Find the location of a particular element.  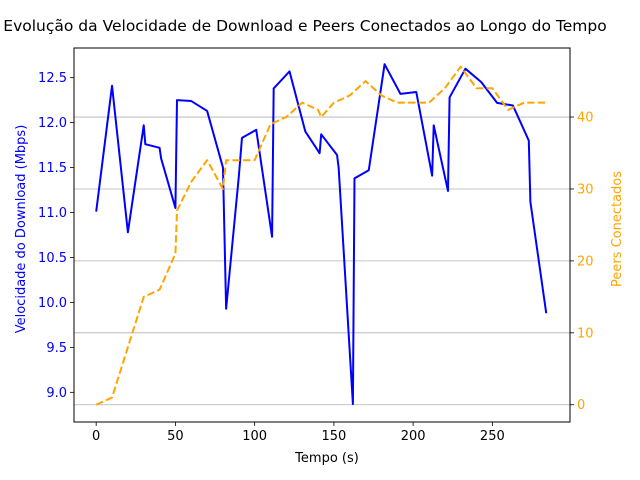

x-tick-label: 0 is located at coordinates (96, 436).